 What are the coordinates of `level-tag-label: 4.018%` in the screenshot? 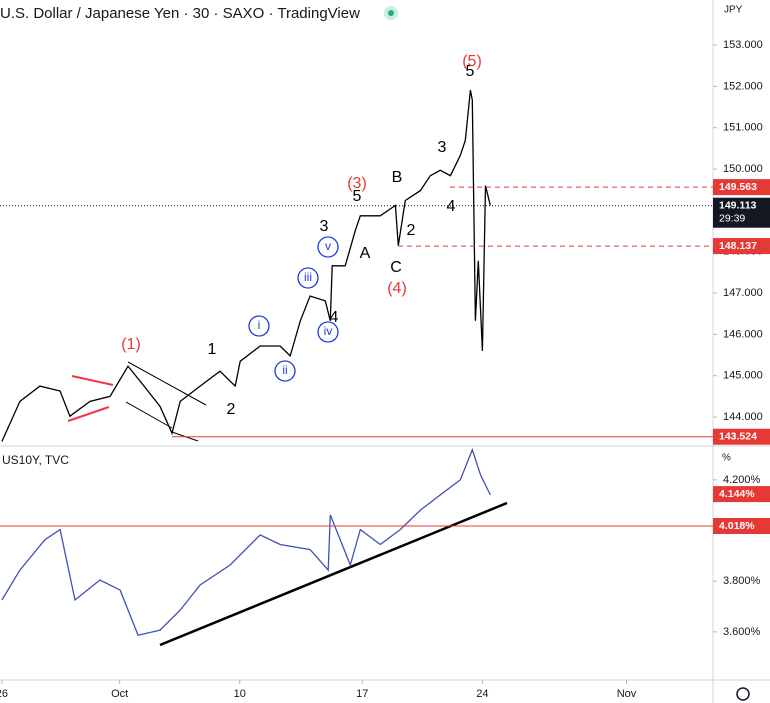 It's located at (737, 526).